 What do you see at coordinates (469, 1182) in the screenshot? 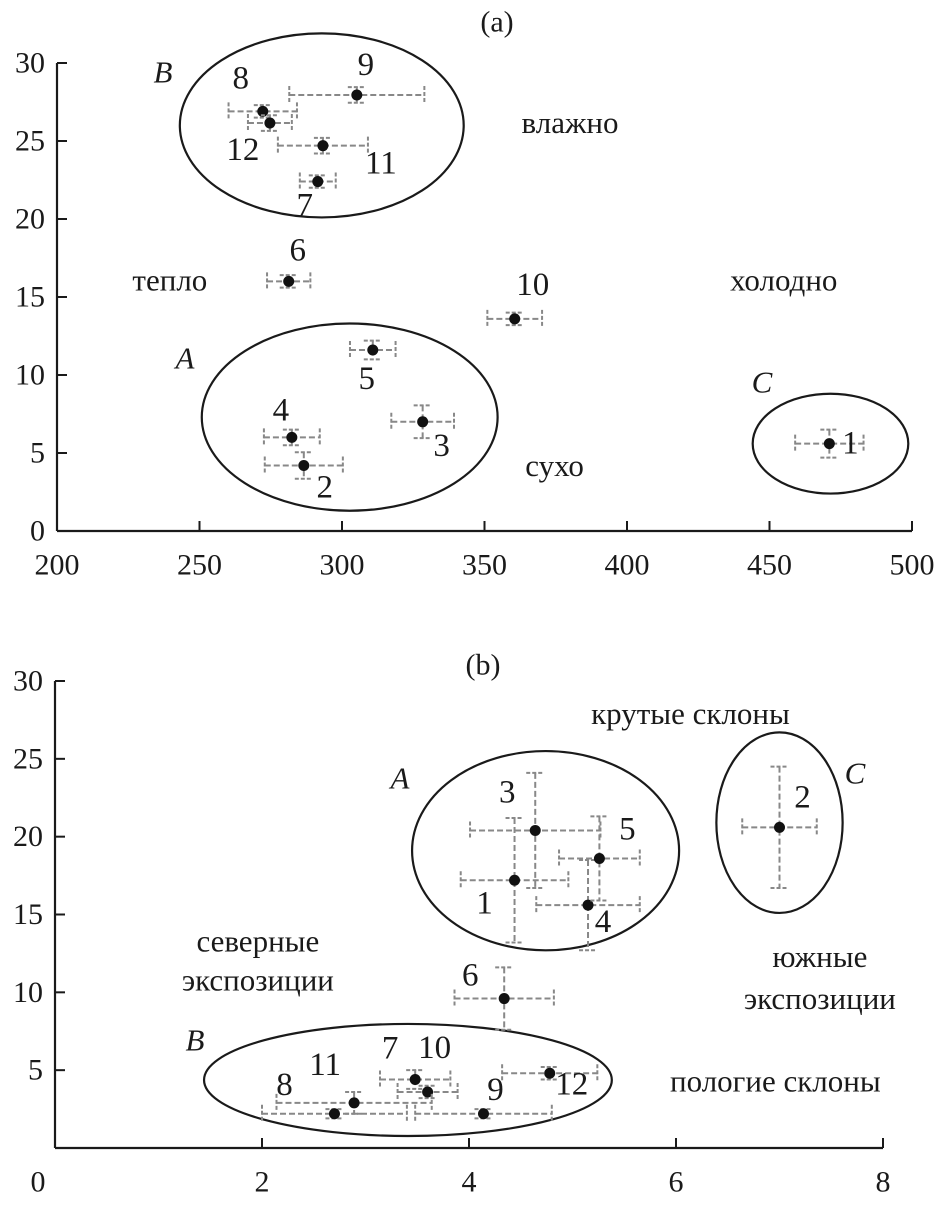
I see `x-tick-label: 4` at bounding box center [469, 1182].